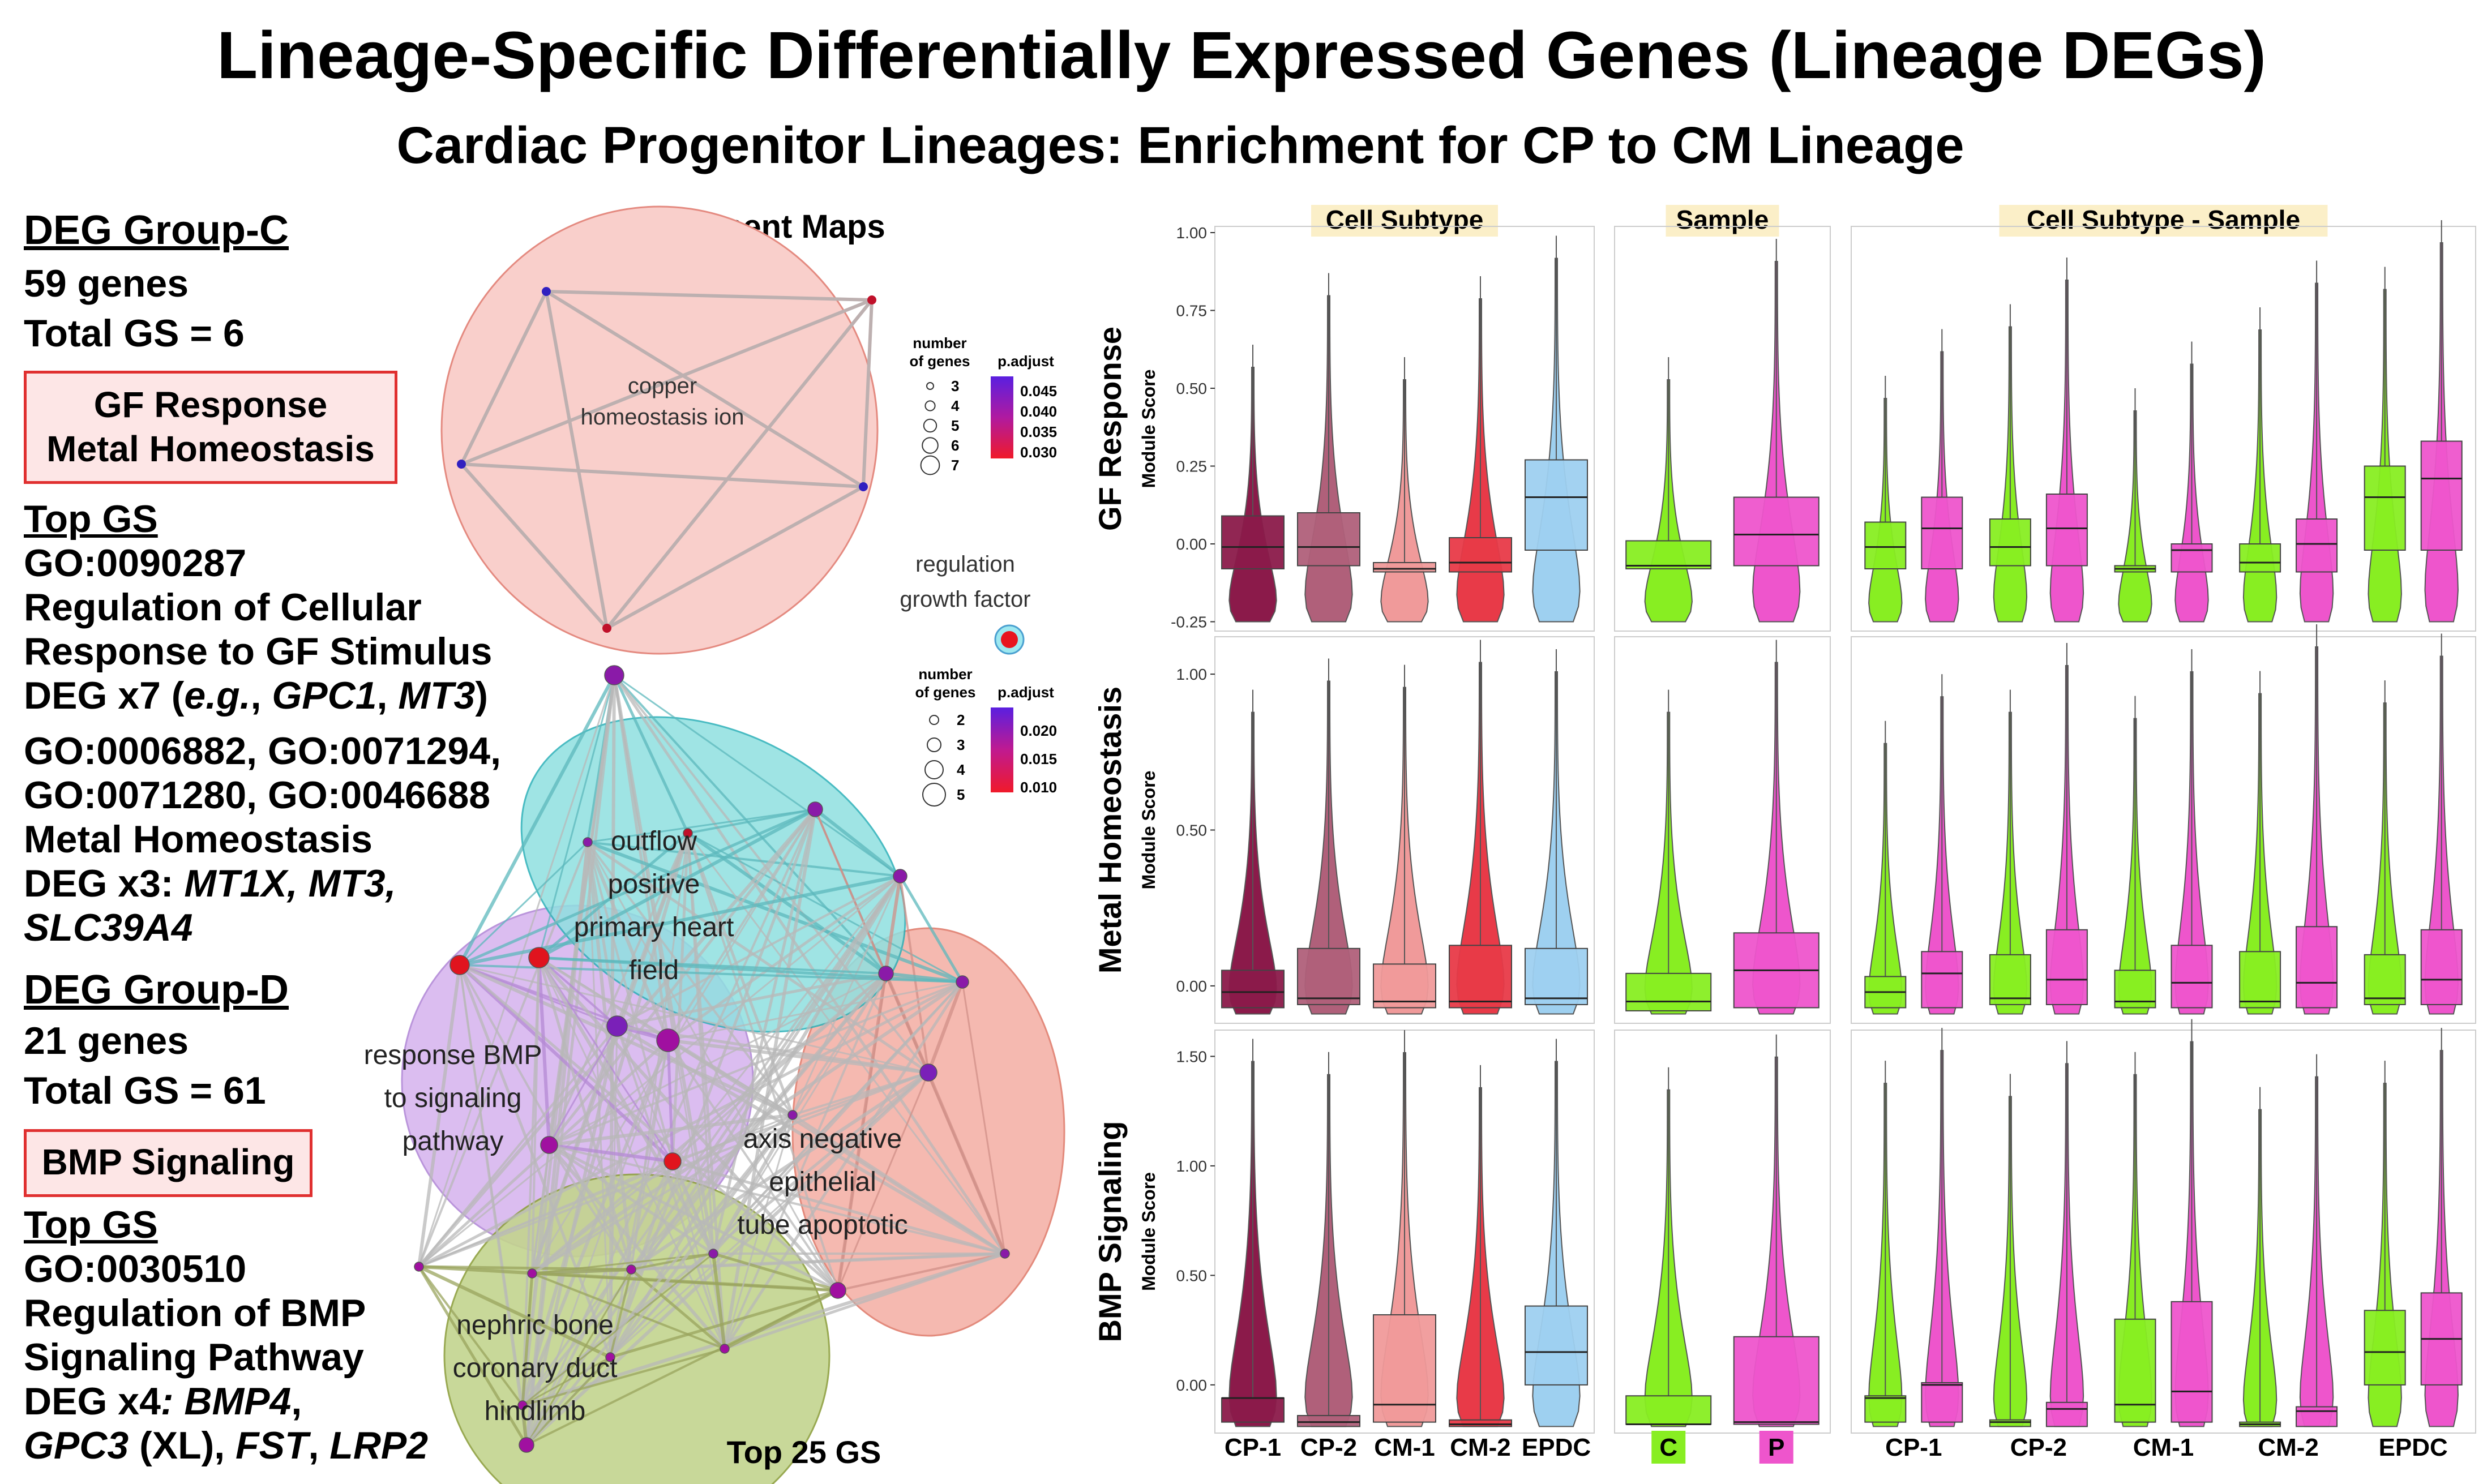 Image resolution: width=2483 pixels, height=1484 pixels. What do you see at coordinates (1404, 221) in the screenshot?
I see `column-header-bg` at bounding box center [1404, 221].